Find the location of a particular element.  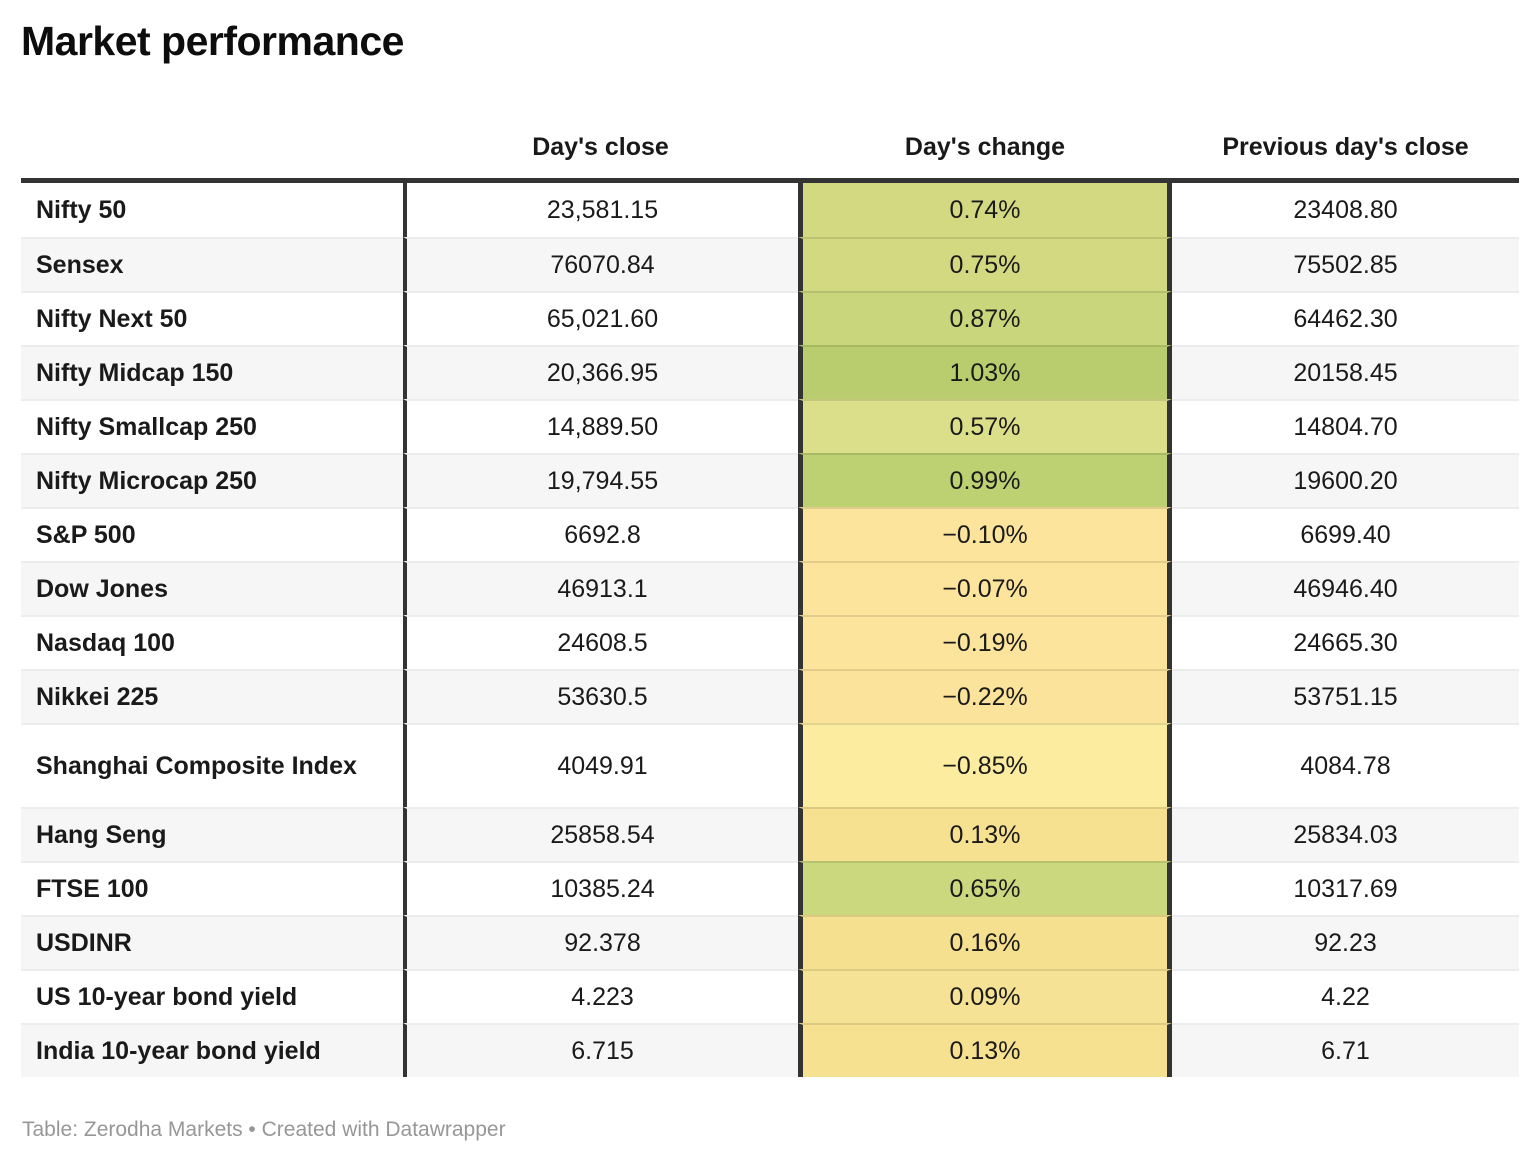

prev-close-cell: 24665.30 is located at coordinates (1345, 642).